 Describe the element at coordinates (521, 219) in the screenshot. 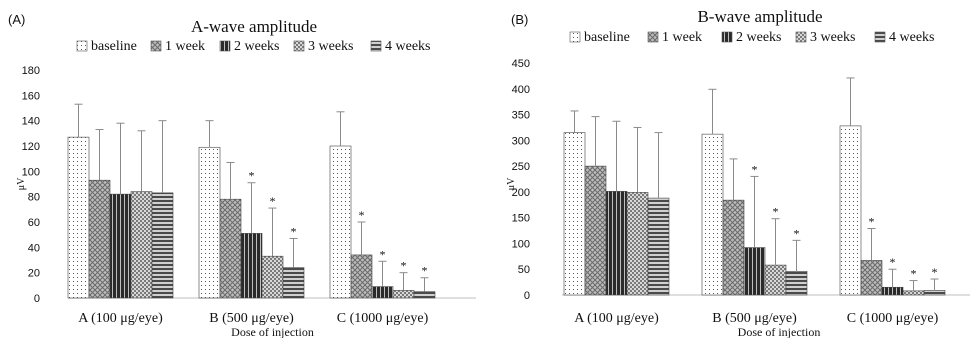

I see `y-tick-label: 150` at that location.